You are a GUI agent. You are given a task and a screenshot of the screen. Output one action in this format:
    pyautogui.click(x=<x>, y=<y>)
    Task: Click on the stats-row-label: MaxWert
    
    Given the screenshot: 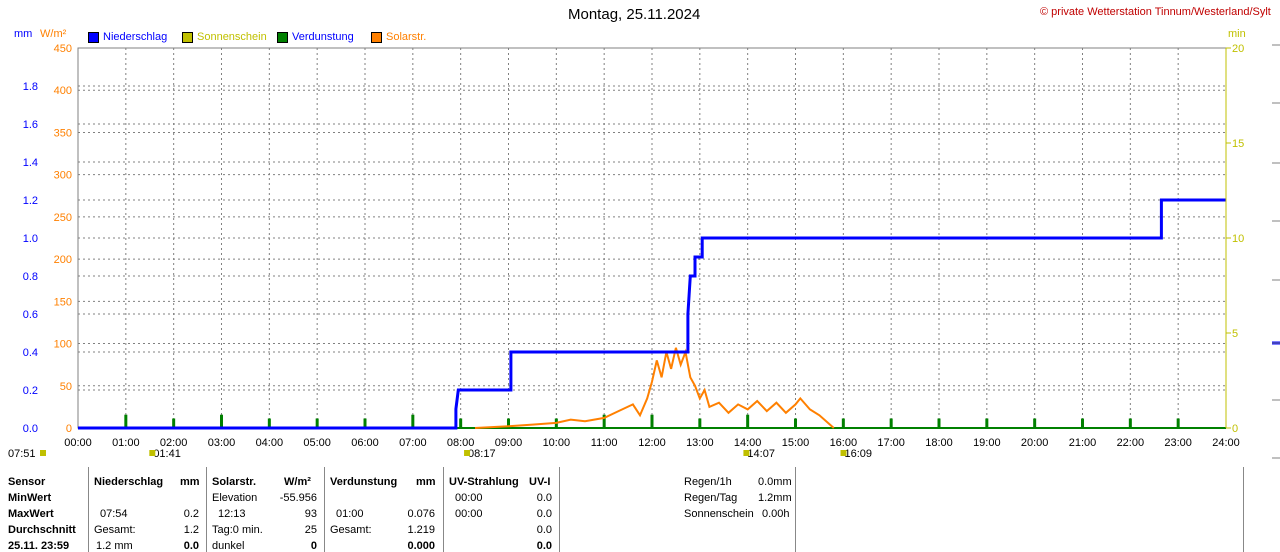 What is the action you would take?
    pyautogui.click(x=31, y=514)
    